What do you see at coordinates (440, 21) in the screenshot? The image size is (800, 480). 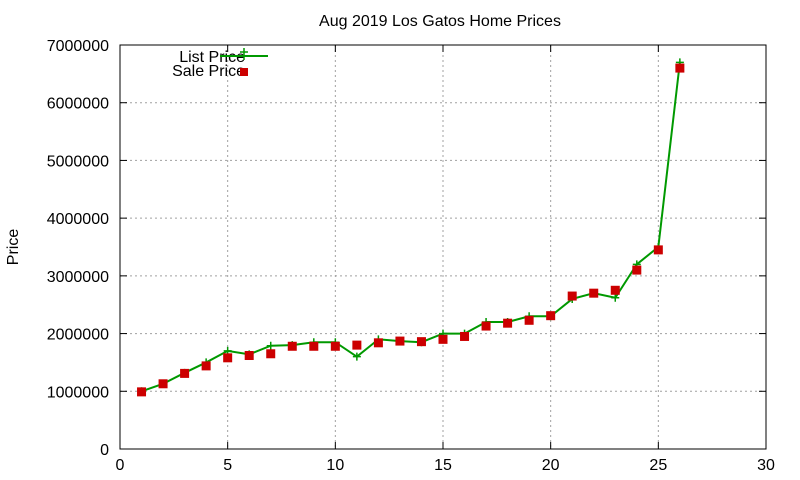 I see `chart-title: Aug 2019 Los Gatos Home Prices` at bounding box center [440, 21].